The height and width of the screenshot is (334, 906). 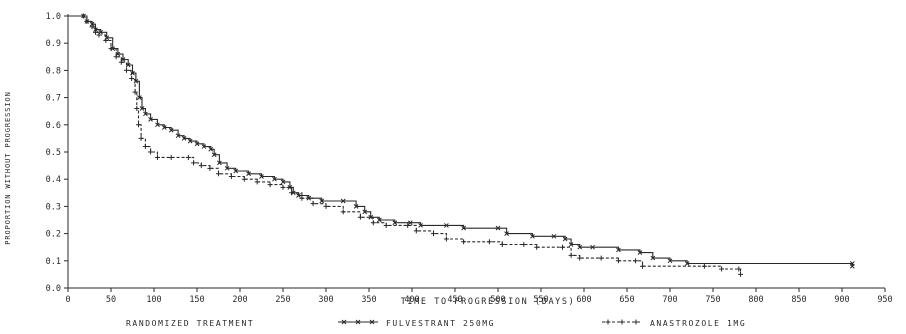 What do you see at coordinates (325, 300) in the screenshot?
I see `x-tick-label: 300` at bounding box center [325, 300].